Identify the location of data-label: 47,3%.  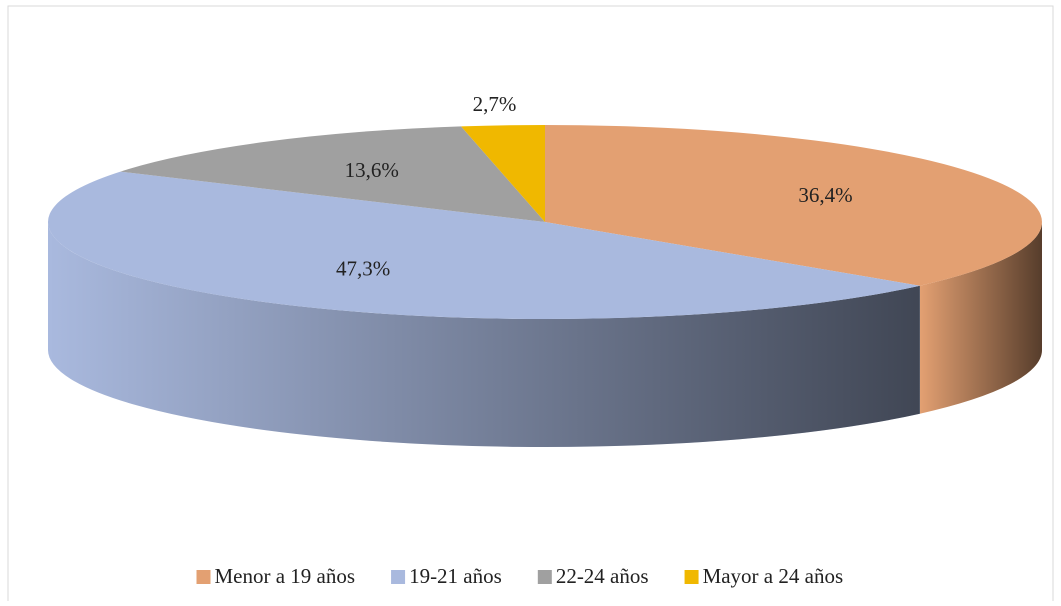
(363, 268).